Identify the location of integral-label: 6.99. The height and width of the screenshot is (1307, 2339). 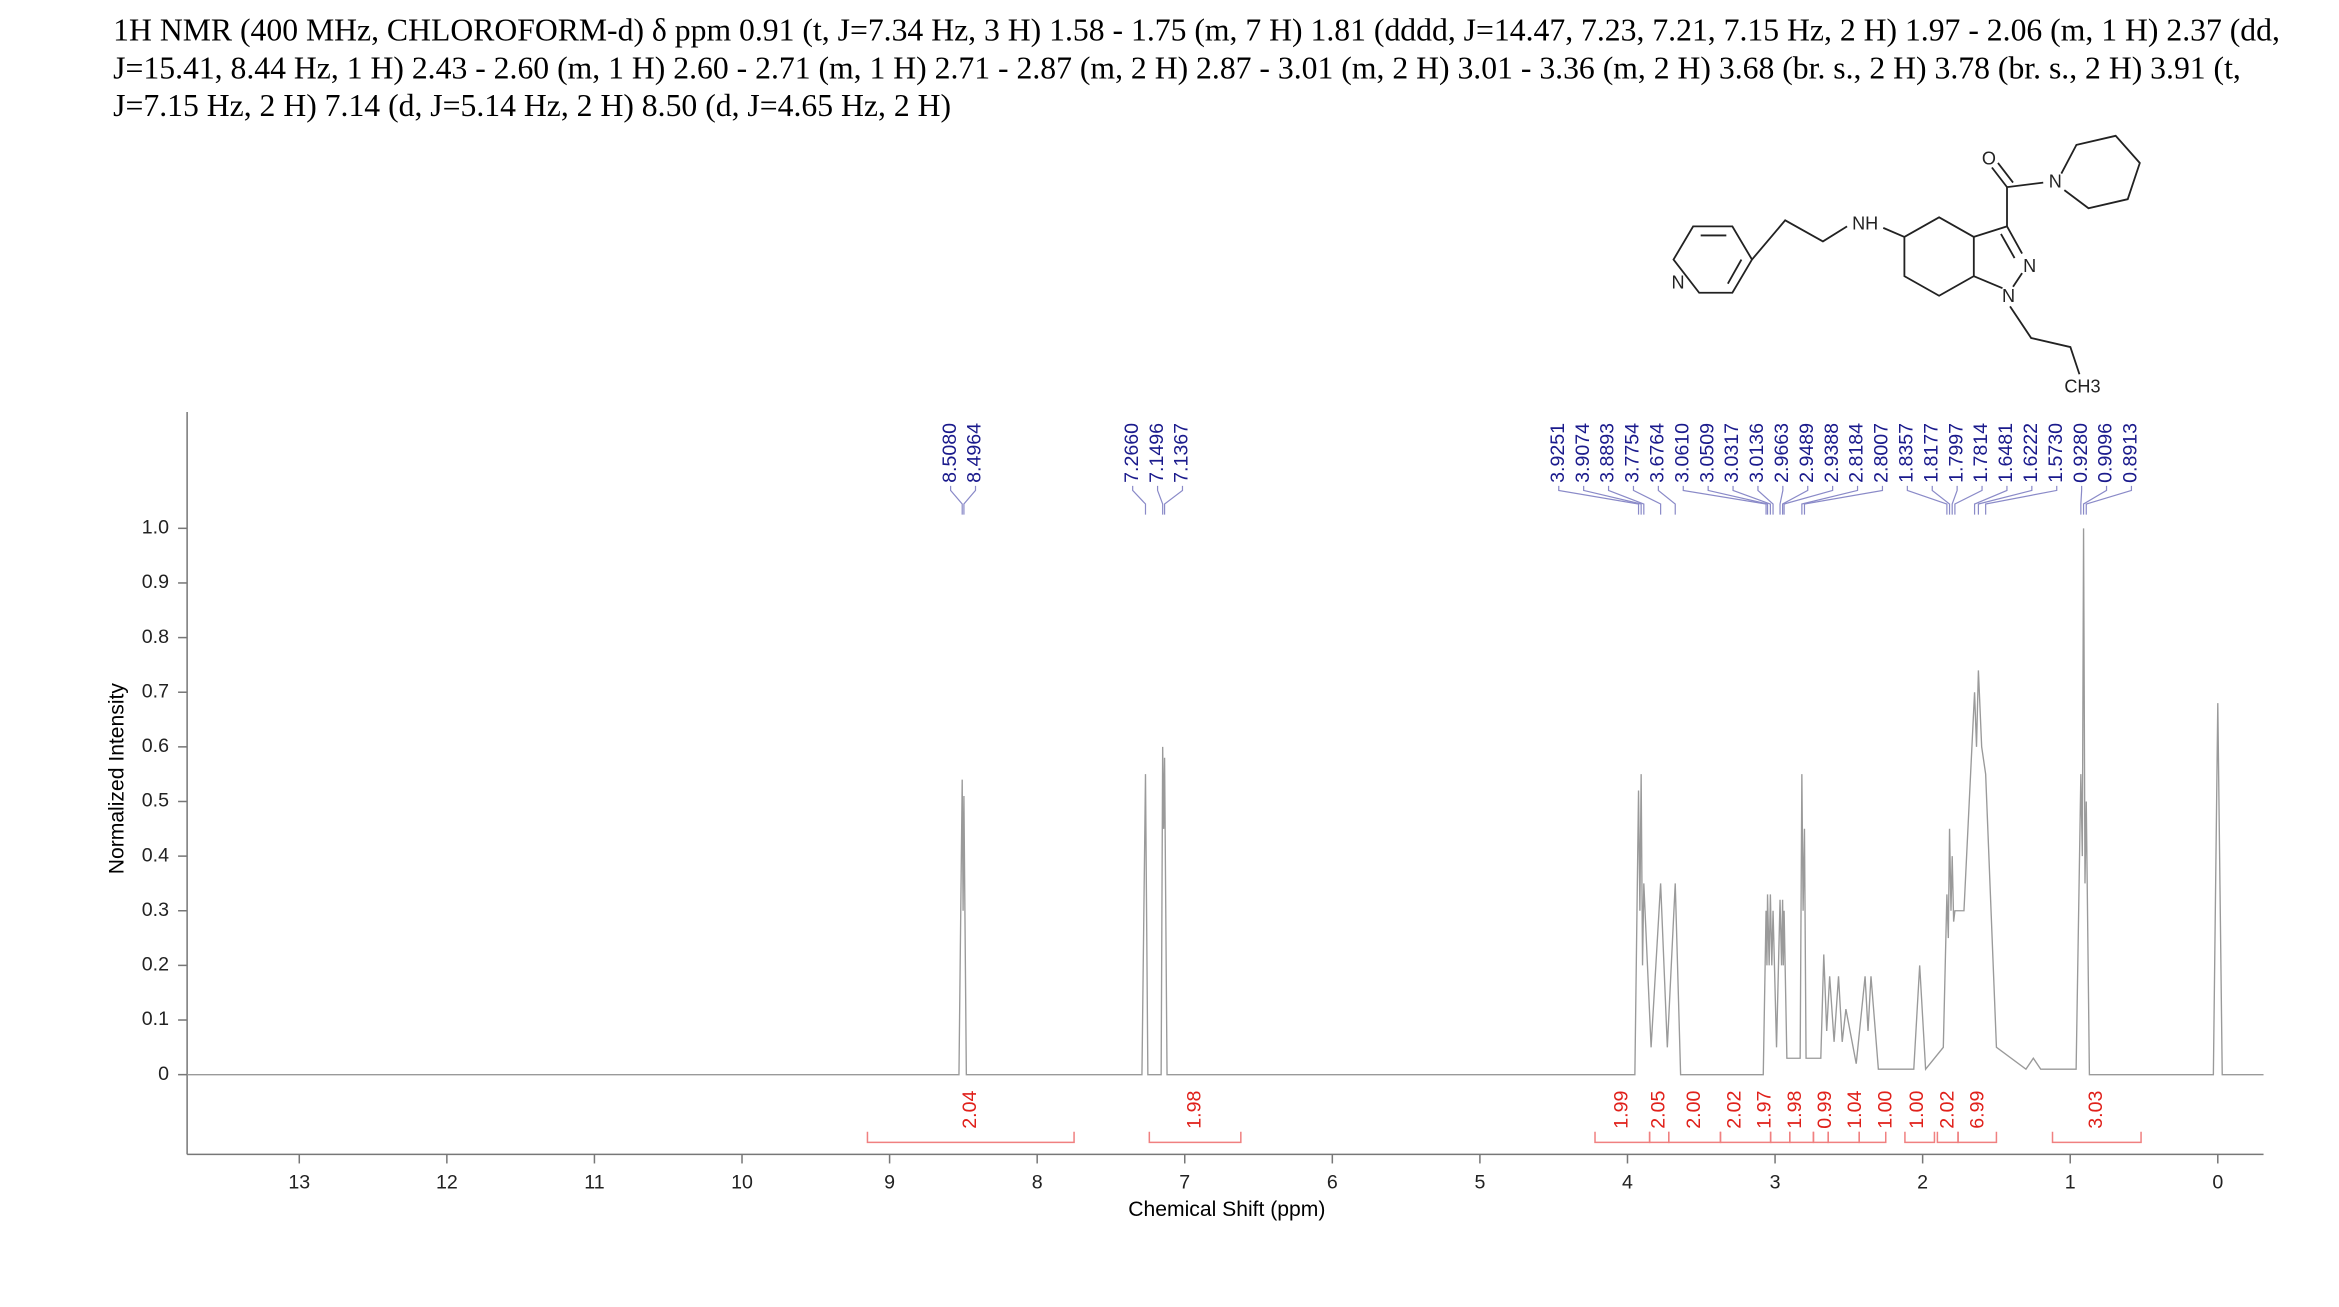
(1978, 1110).